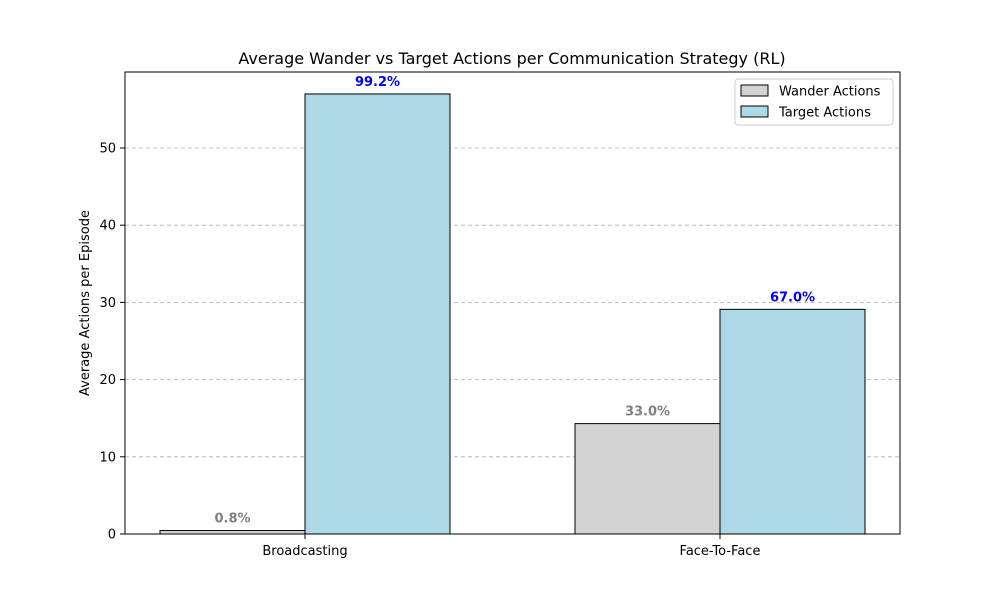 This screenshot has height=600, width=1000. What do you see at coordinates (304, 551) in the screenshot?
I see `x-tick-label: Broadcasting` at bounding box center [304, 551].